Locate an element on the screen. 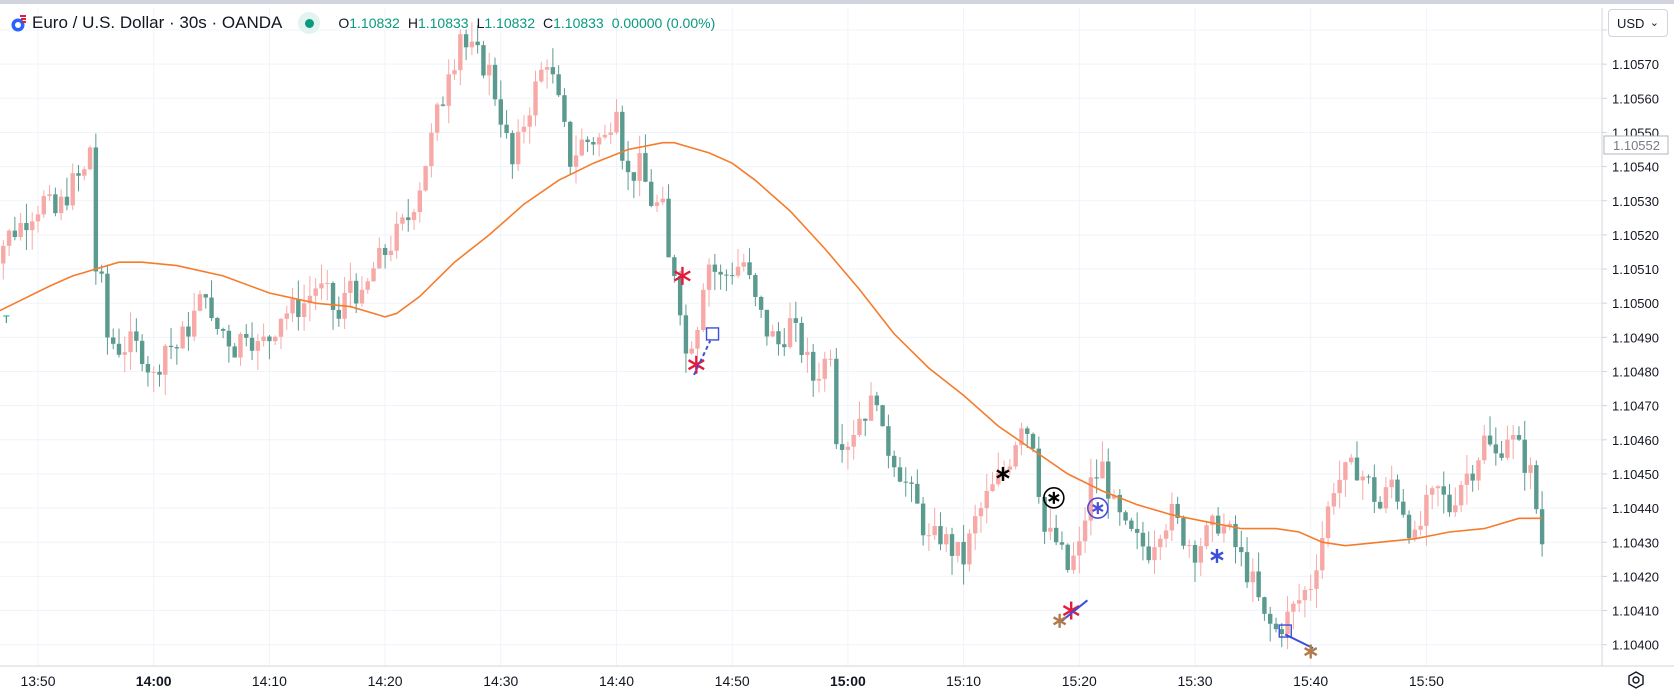 This screenshot has height=696, width=1674. circled-star-icon is located at coordinates (1098, 508).